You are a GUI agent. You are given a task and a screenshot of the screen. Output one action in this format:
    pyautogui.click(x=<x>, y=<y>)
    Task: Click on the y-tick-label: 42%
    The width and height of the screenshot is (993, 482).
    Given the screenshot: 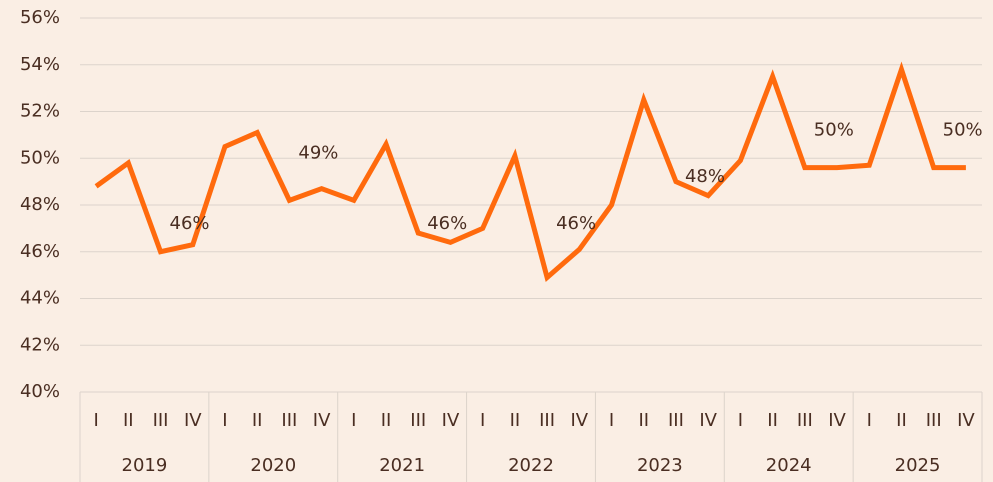 What is the action you would take?
    pyautogui.click(x=40, y=344)
    